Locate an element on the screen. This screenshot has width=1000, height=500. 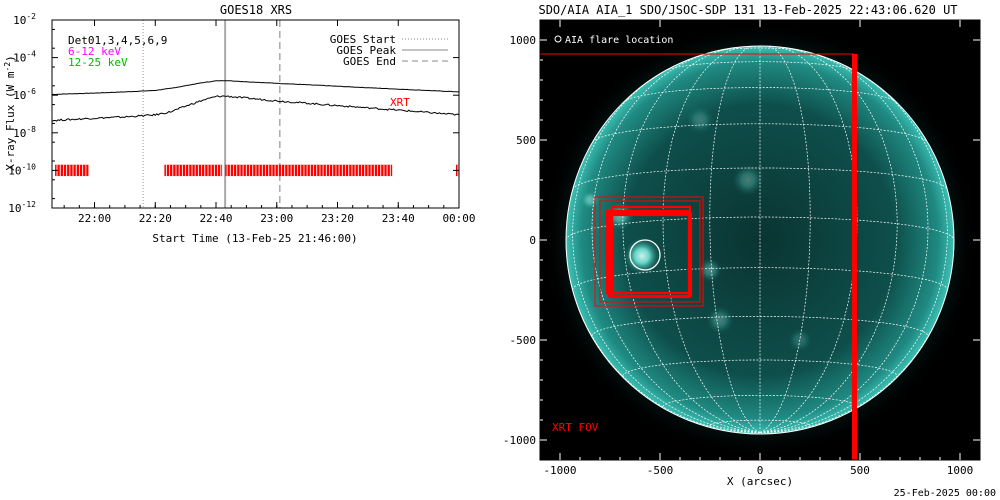
aia-y-tick-label: -1000 is located at coordinates (519, 440).